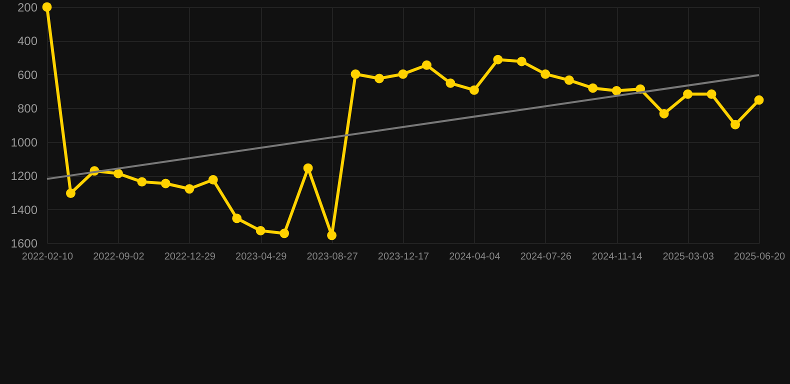 This screenshot has width=790, height=384. Describe the element at coordinates (404, 257) in the screenshot. I see `x-tick-label: 2023-12-17` at that location.